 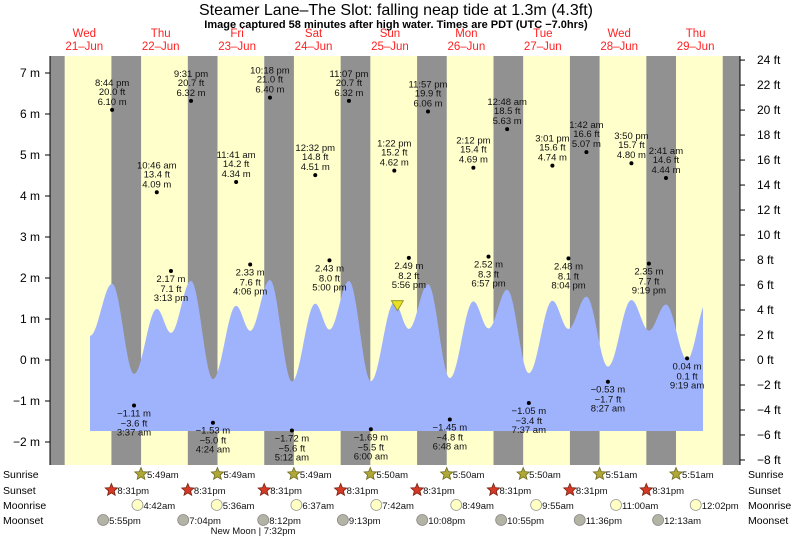 What do you see at coordinates (720, 506) in the screenshot?
I see `moonrise-time: 12:02pm` at bounding box center [720, 506].